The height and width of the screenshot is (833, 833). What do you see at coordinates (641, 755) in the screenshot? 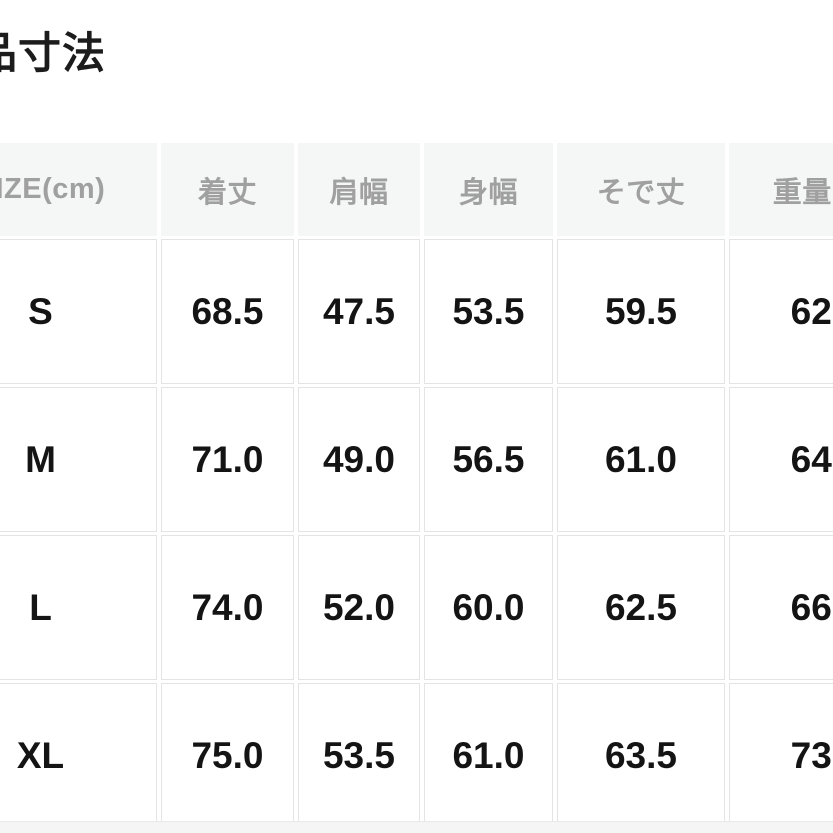
I see `cell-sleeve-length: 63.5` at bounding box center [641, 755].